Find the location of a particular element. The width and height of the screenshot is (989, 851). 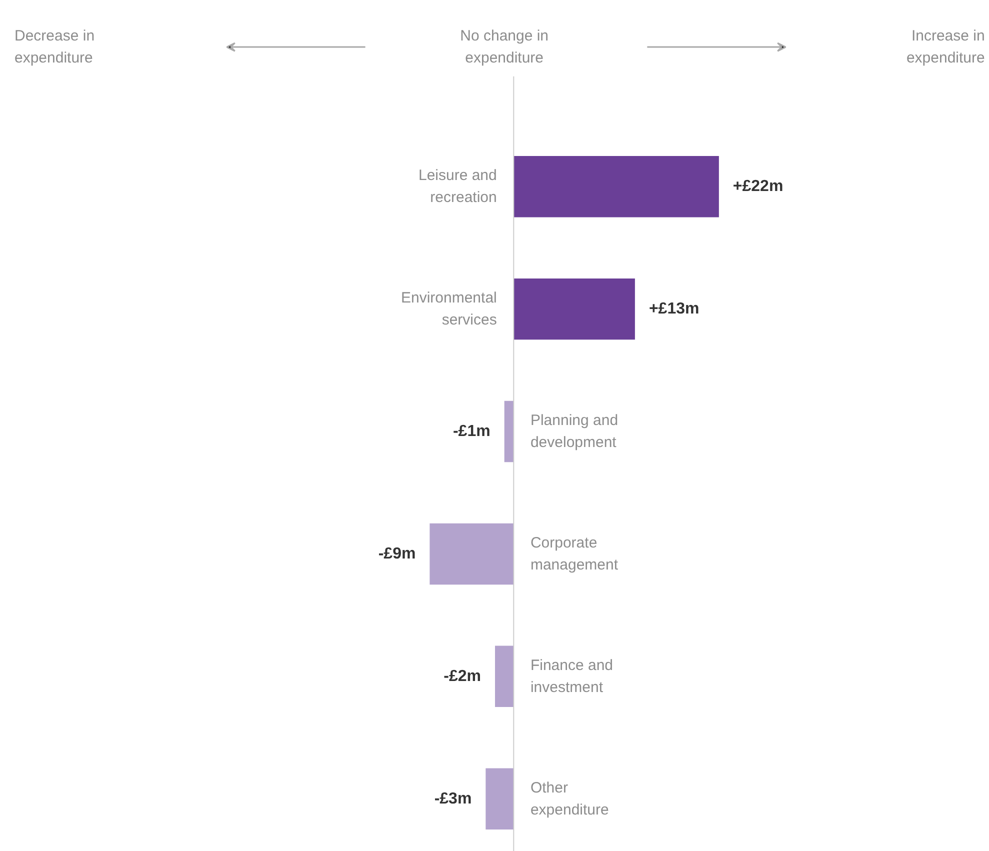

y-tick-label: Leisure and recreation is located at coordinates (457, 186).